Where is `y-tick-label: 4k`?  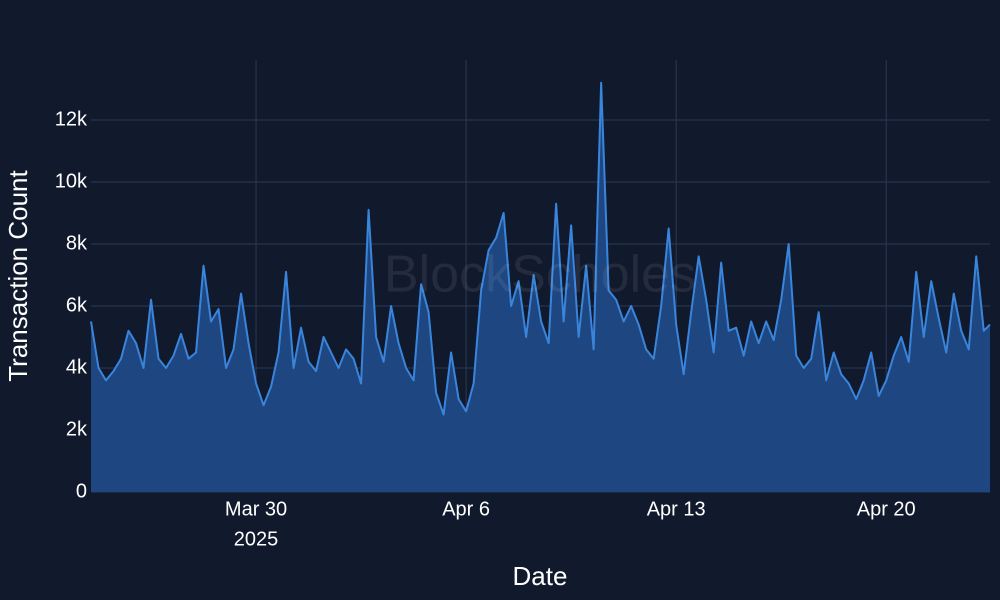 y-tick-label: 4k is located at coordinates (77, 367).